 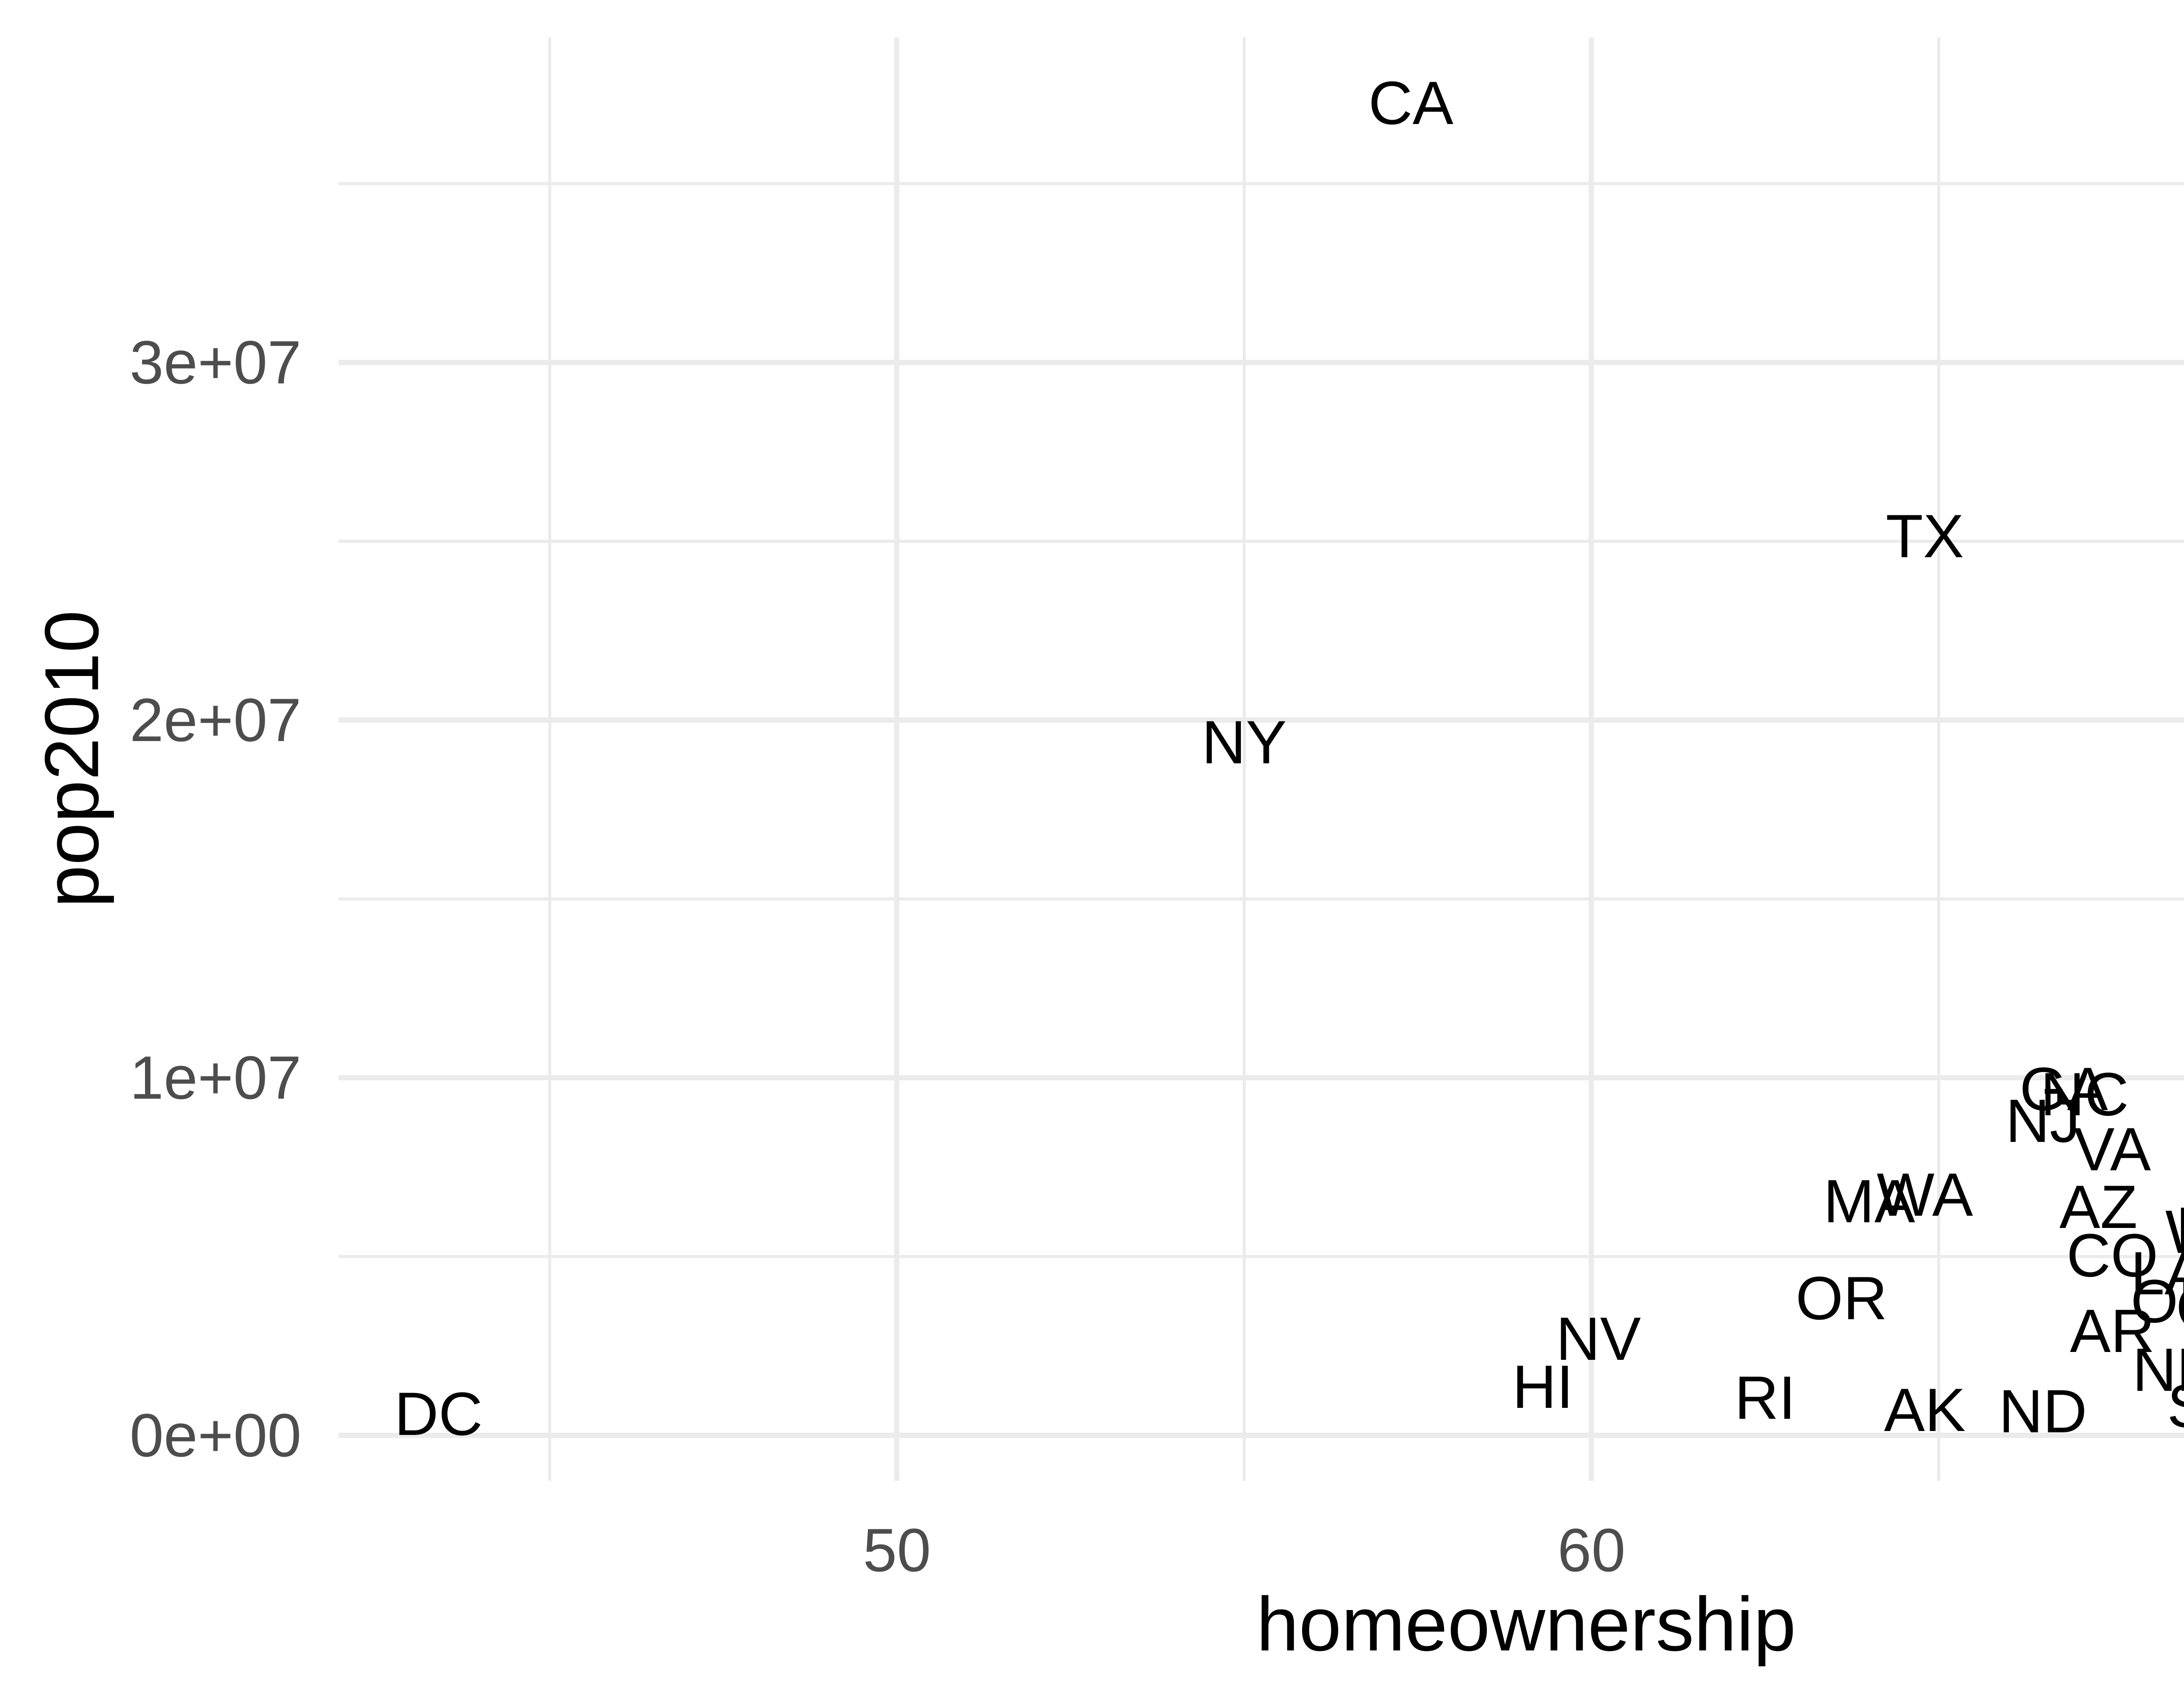 I want to click on y-tick-label: 0e+00, so click(x=215, y=1435).